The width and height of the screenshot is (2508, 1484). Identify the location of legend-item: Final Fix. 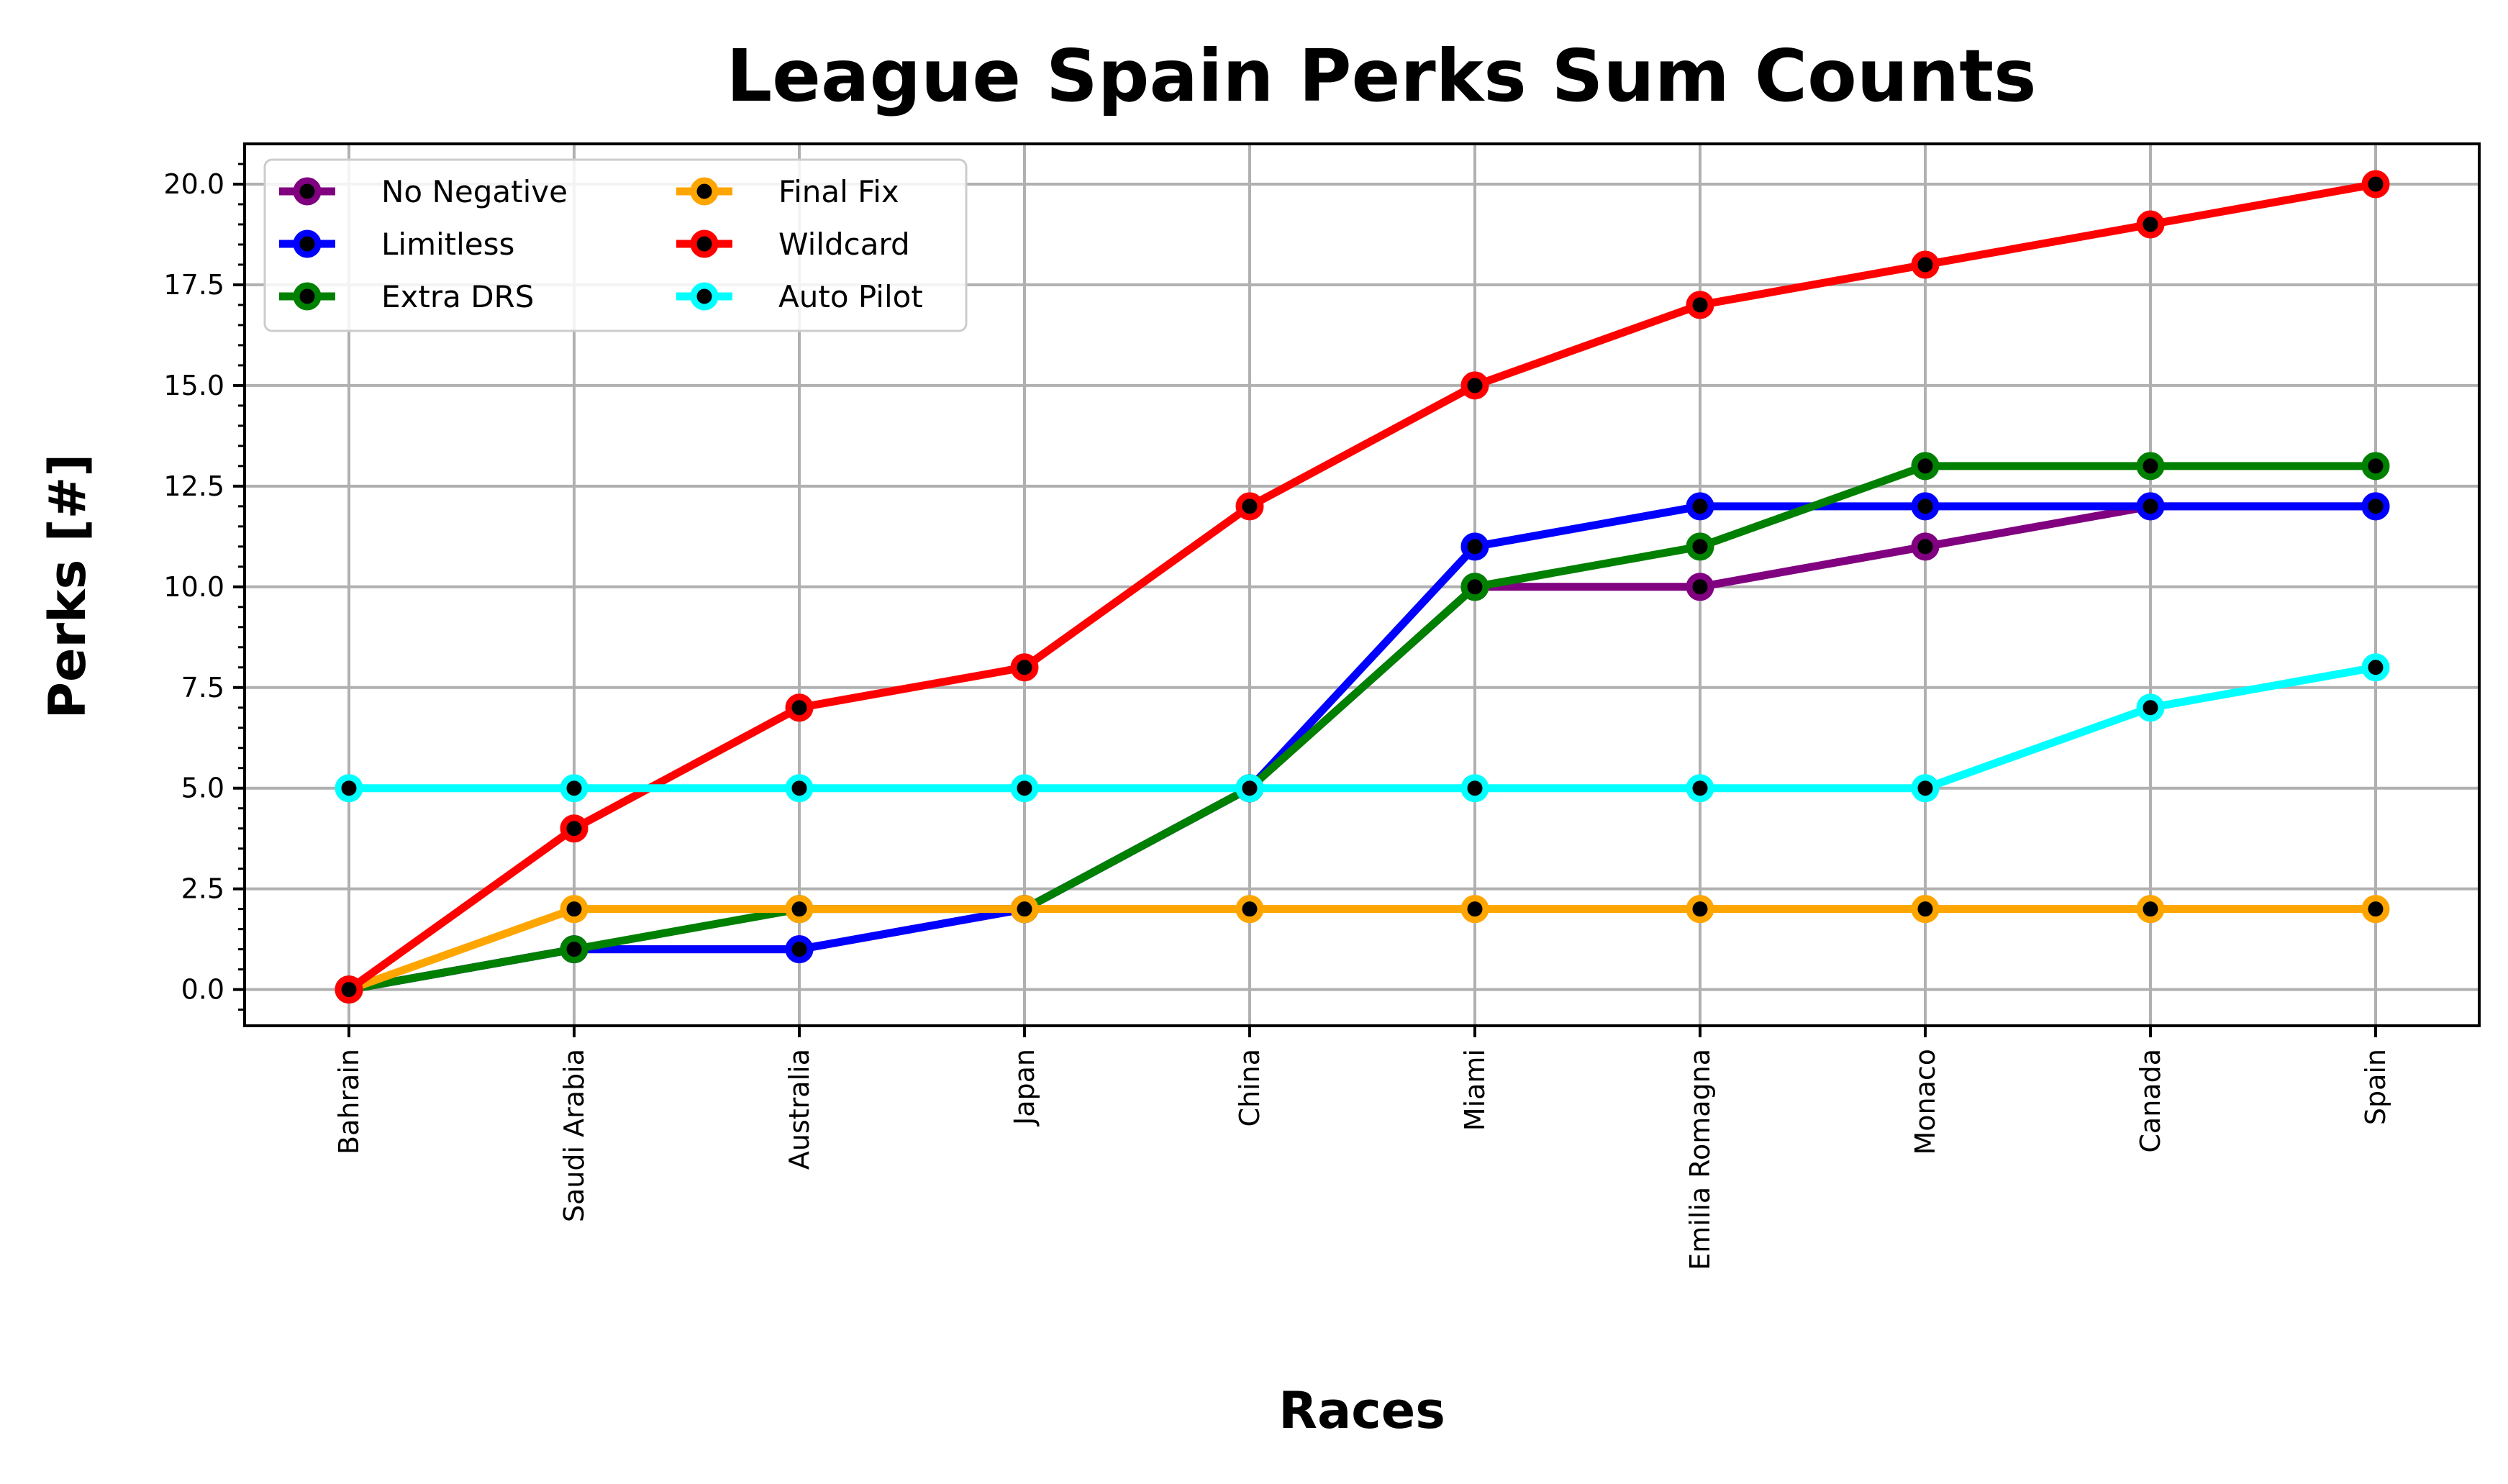
(788, 191).